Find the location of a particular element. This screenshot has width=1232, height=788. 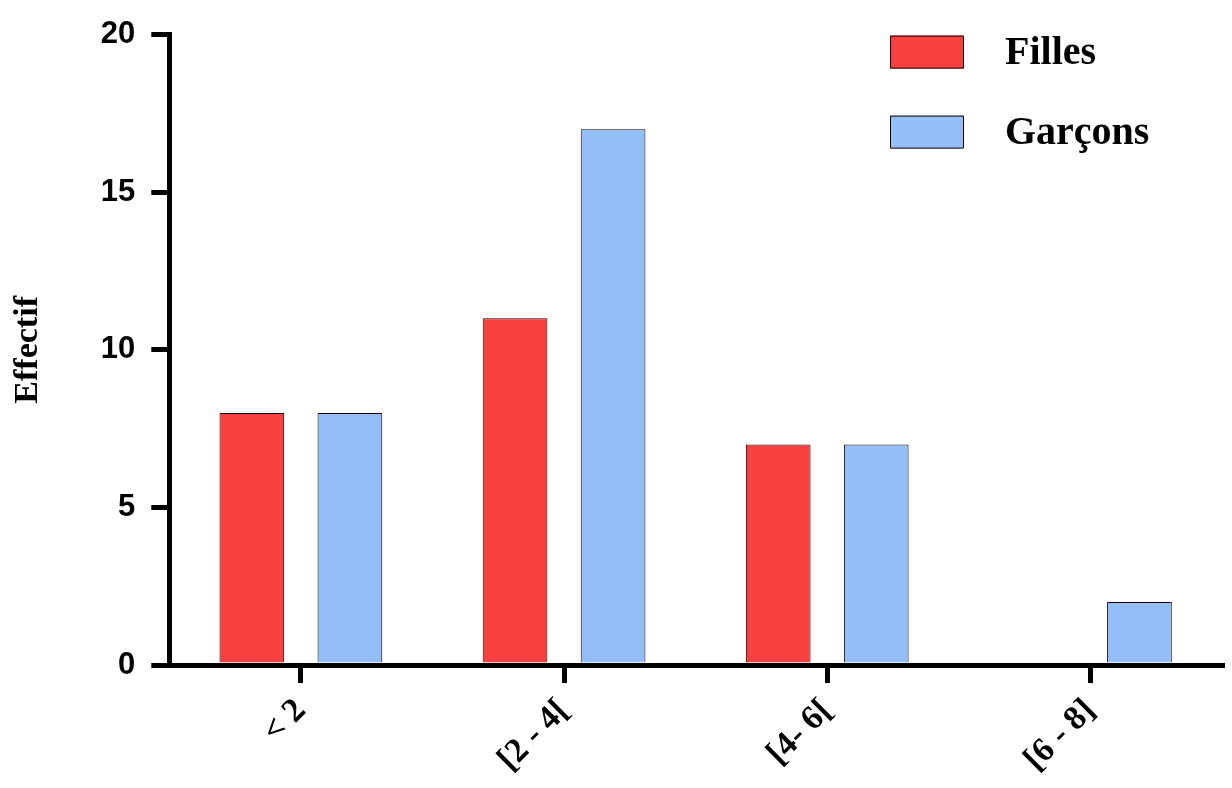

y-tick-label: 0 is located at coordinates (127, 663).